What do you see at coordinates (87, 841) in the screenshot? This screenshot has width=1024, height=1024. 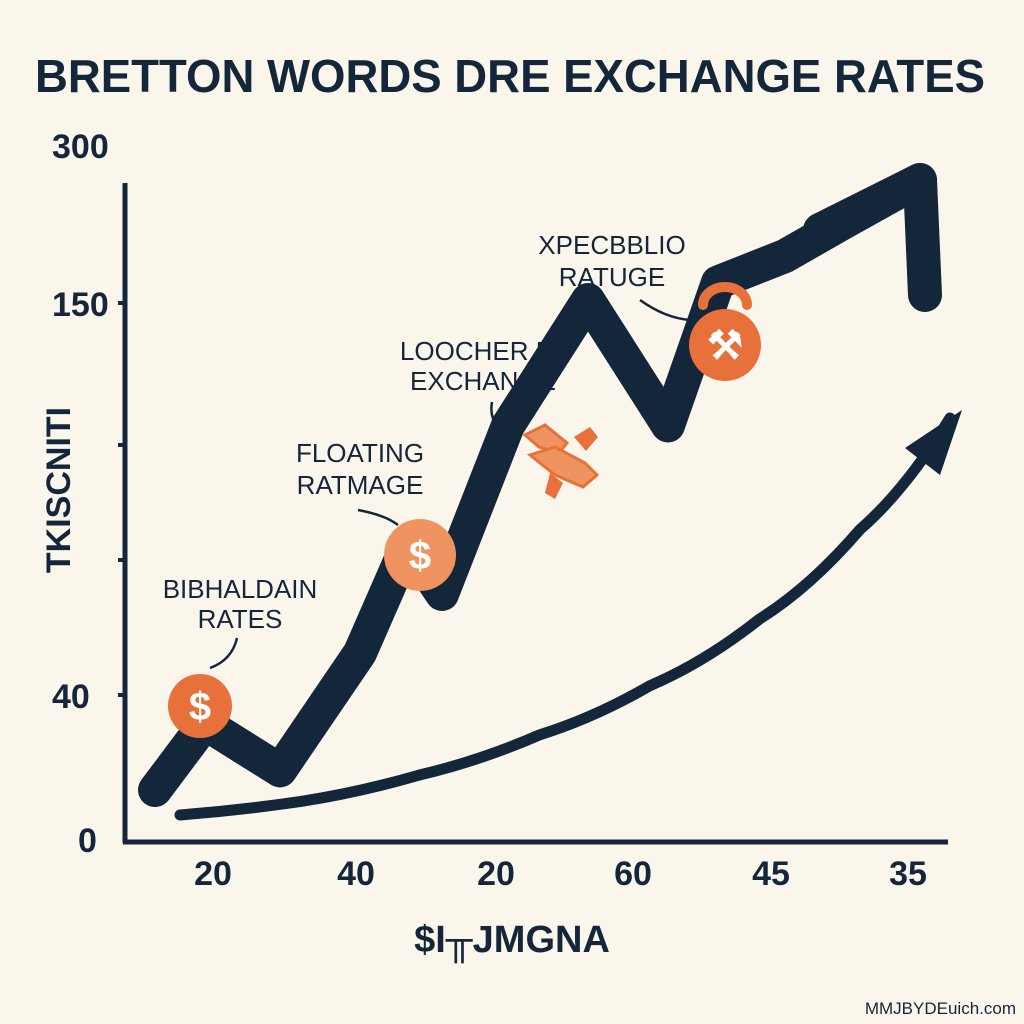 I see `y-tick-label: 0` at bounding box center [87, 841].